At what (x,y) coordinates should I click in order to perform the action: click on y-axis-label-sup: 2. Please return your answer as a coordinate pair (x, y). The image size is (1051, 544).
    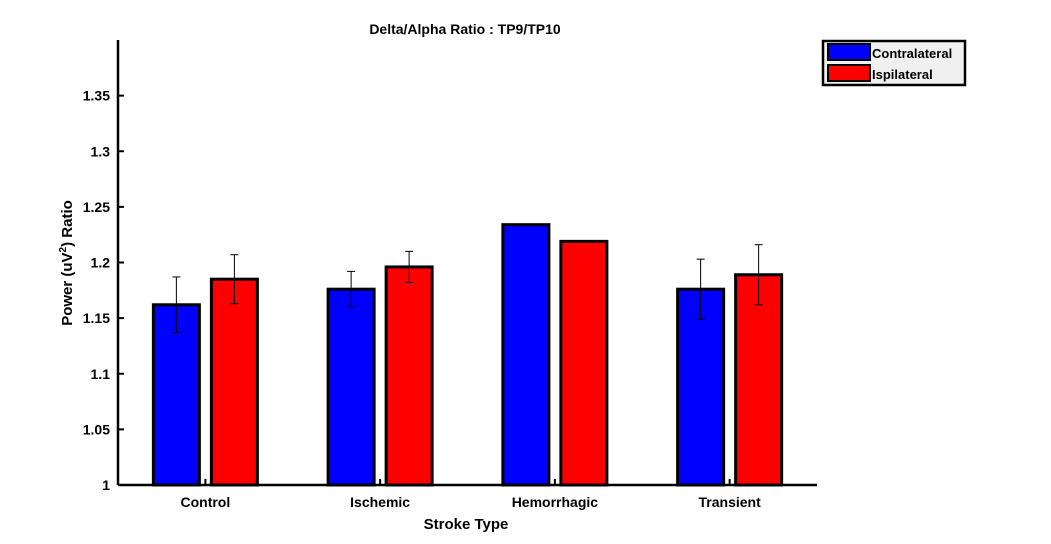
    Looking at the image, I should click on (63, 249).